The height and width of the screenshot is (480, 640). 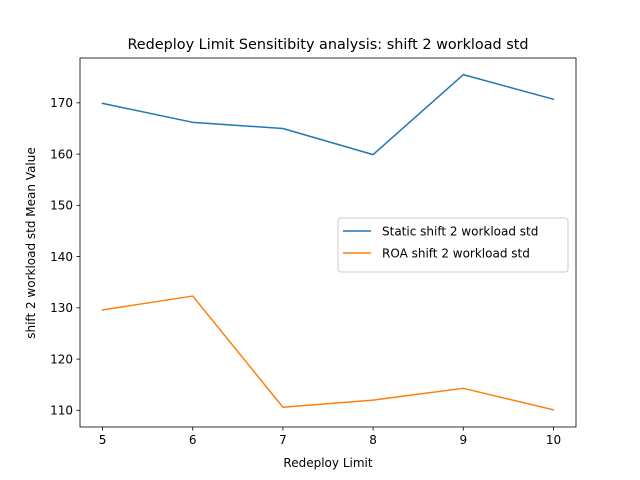 I want to click on legend-box, so click(x=453, y=245).